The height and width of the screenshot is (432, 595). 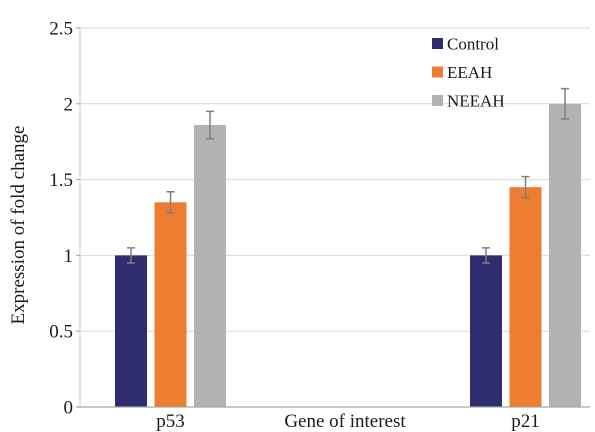 What do you see at coordinates (69, 256) in the screenshot?
I see `y-tick-label: 1` at bounding box center [69, 256].